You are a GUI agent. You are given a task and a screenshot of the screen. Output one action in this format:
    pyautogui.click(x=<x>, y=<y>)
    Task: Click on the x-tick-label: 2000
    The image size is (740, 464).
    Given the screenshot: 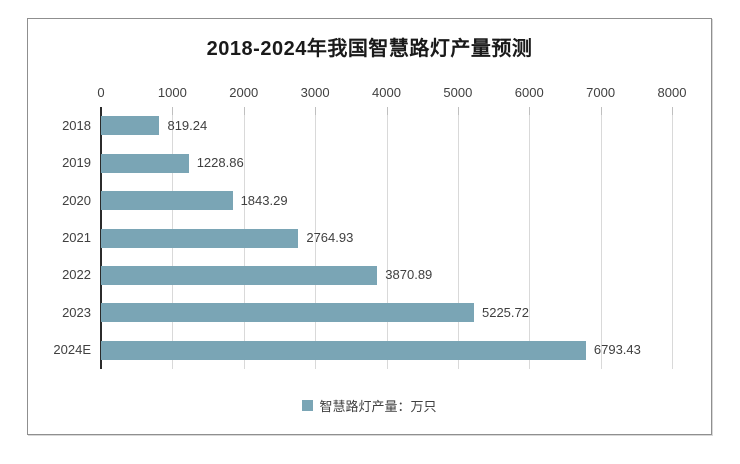 What is the action you would take?
    pyautogui.click(x=244, y=92)
    